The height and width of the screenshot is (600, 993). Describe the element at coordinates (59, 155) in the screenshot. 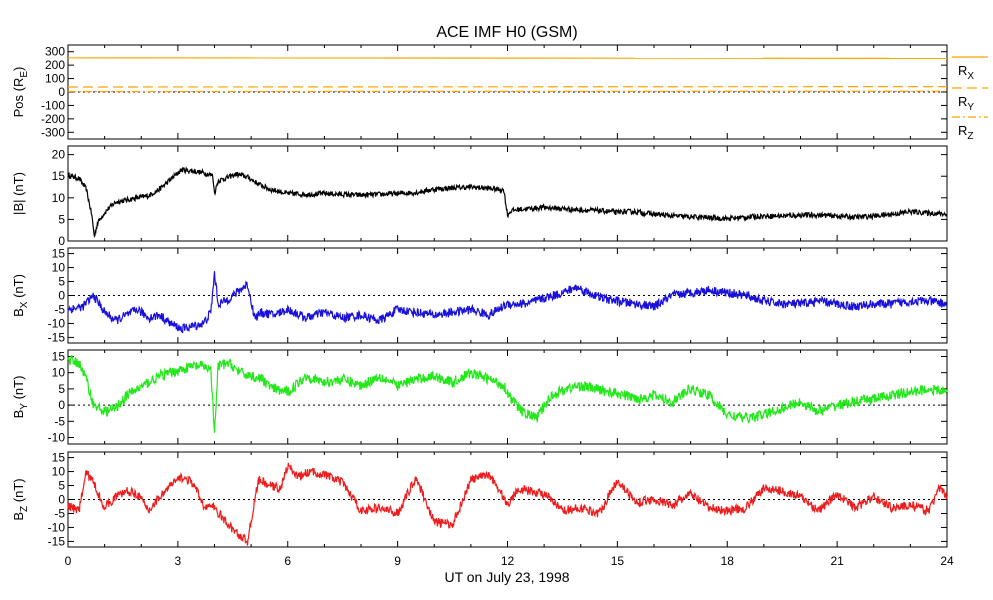

I see `y-tick-label-btotal: 20` at that location.